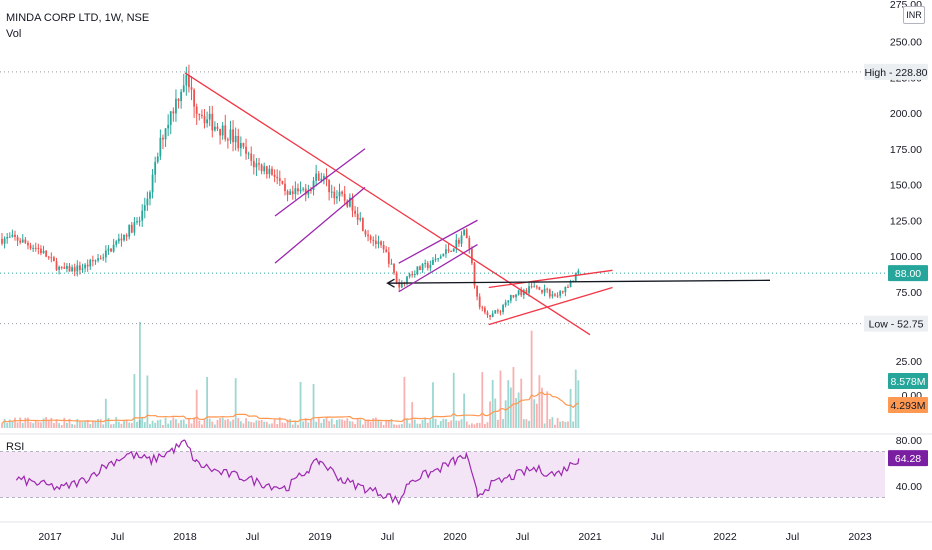 The height and width of the screenshot is (550, 932). What do you see at coordinates (907, 406) in the screenshot?
I see `volume-ma-badge: 4.293M` at bounding box center [907, 406].